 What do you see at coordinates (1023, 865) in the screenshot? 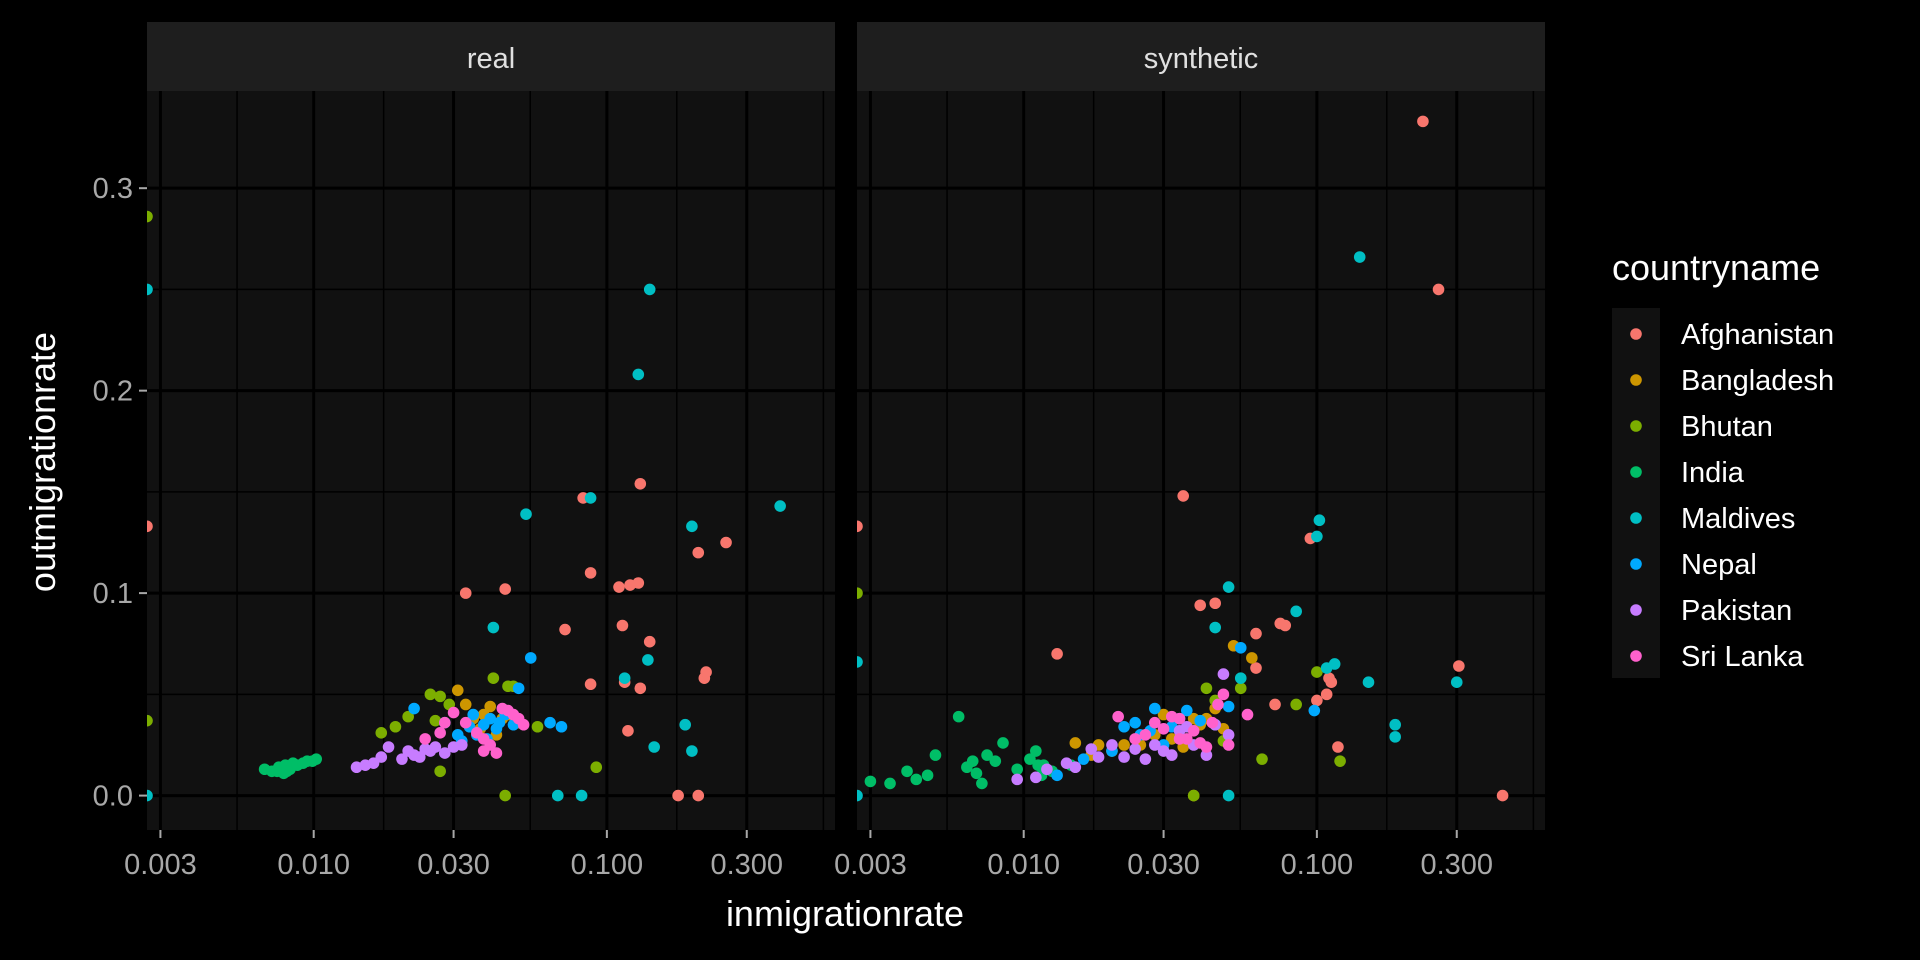
I see `x-tick-label: 0.010` at bounding box center [1023, 865].